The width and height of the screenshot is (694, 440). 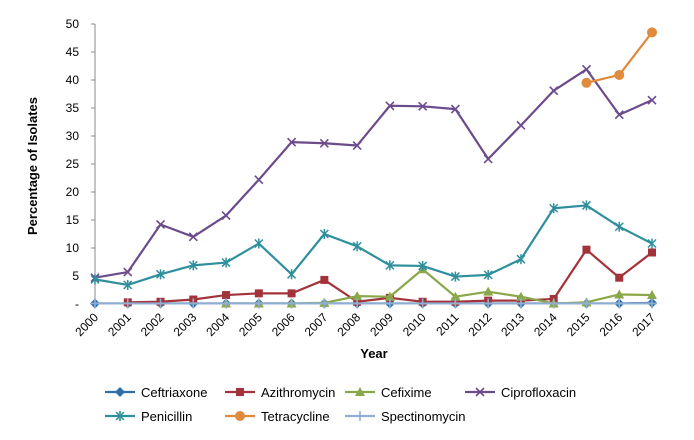 What do you see at coordinates (32, 166) in the screenshot?
I see `y-axis-title: Percentage of Isolates` at bounding box center [32, 166].